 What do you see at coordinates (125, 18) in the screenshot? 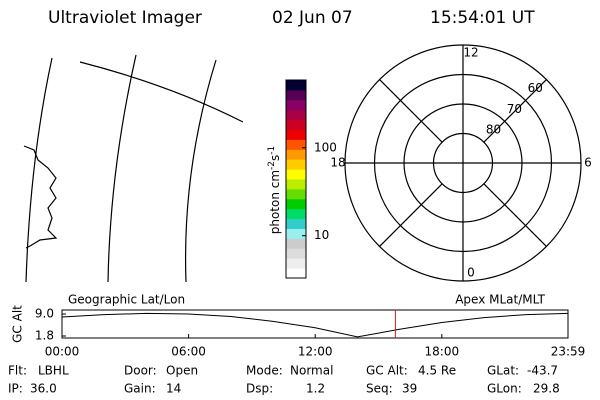
I see `title: Ultraviolet Imager` at bounding box center [125, 18].